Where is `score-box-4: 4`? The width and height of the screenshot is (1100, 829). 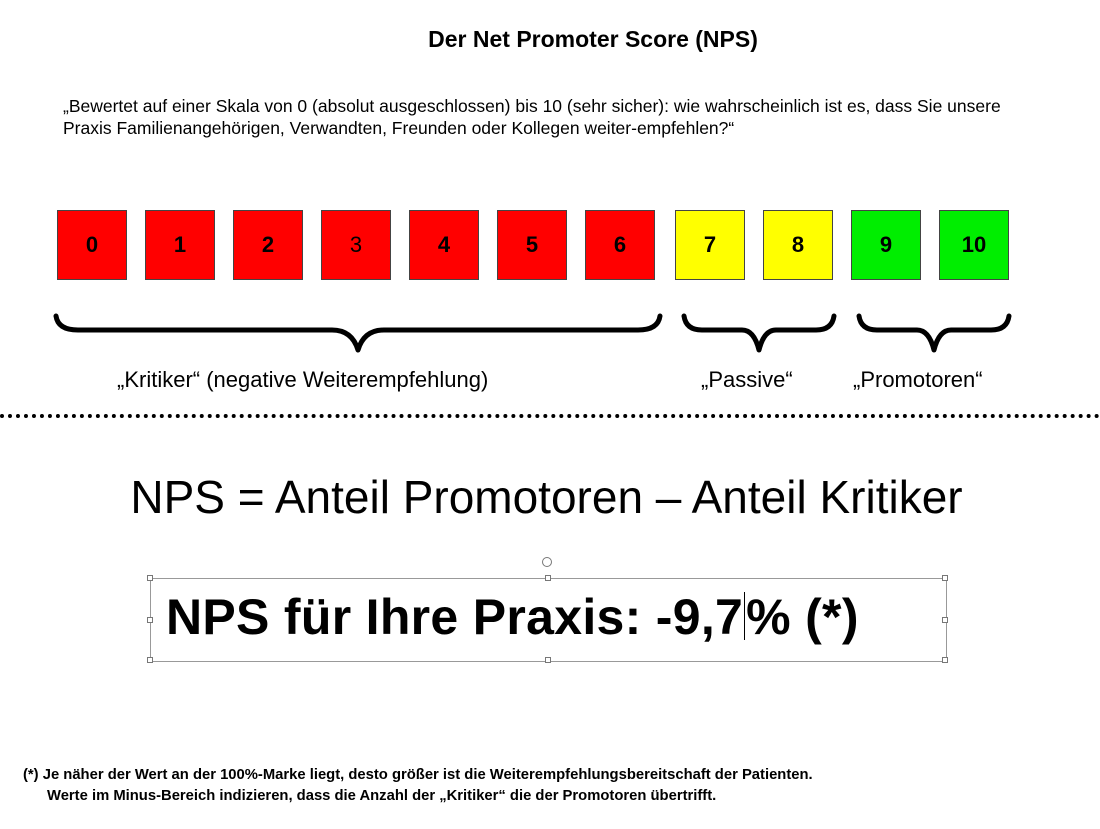 score-box-4: 4 is located at coordinates (444, 245).